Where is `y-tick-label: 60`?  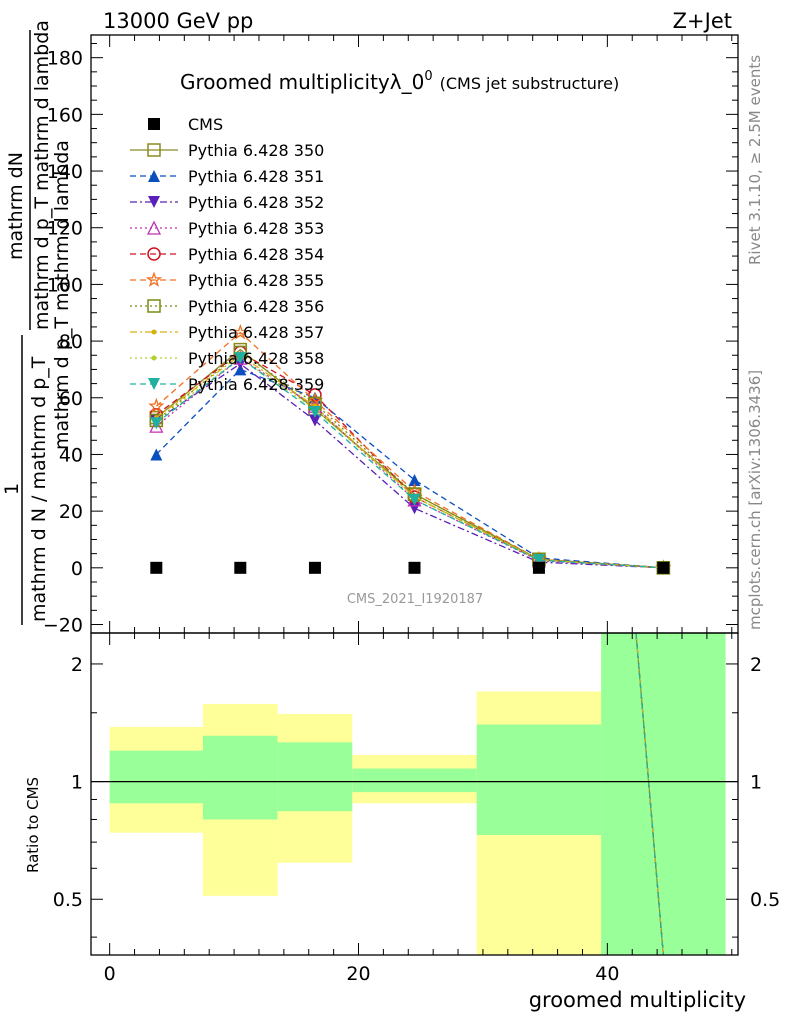
y-tick-label: 60 is located at coordinates (71, 399).